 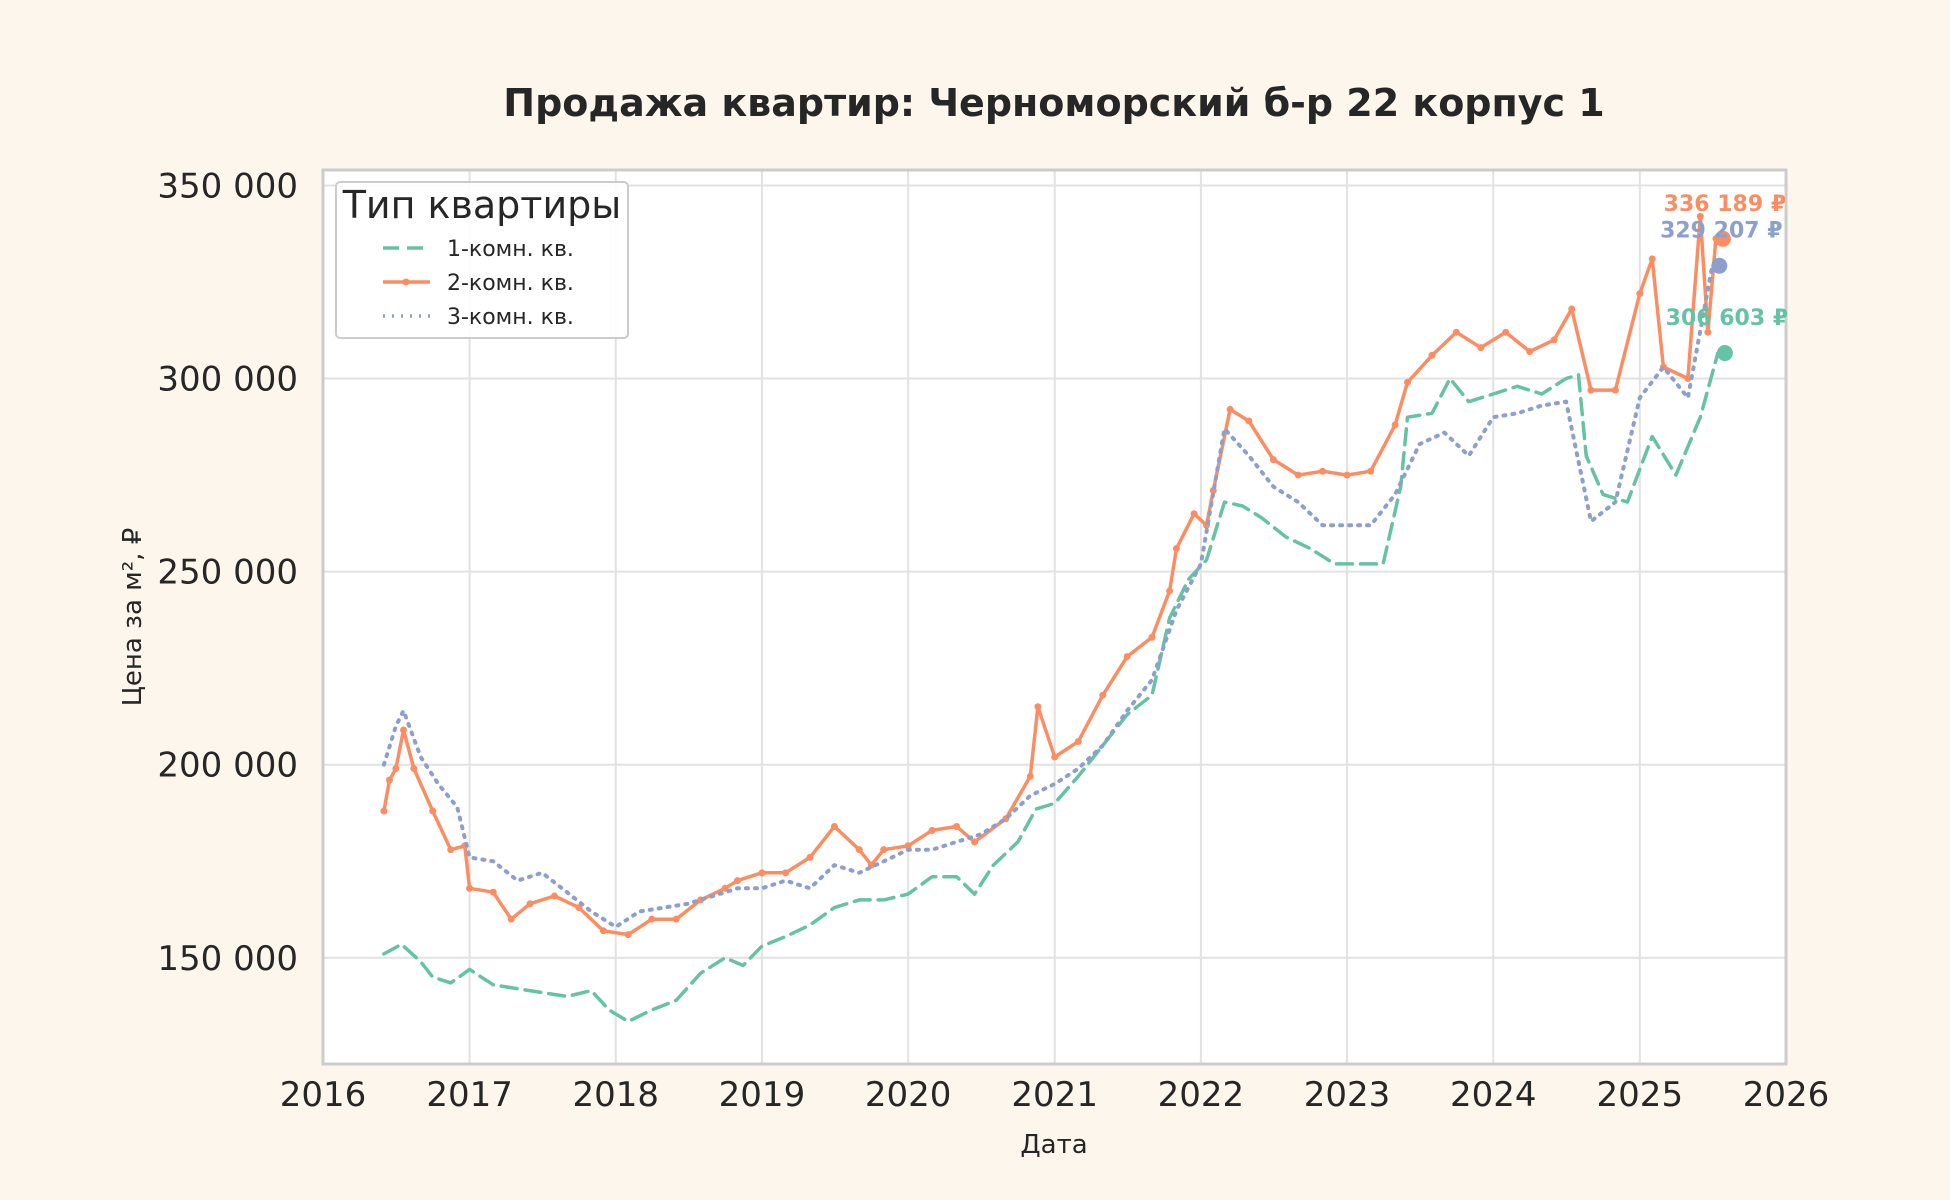 What do you see at coordinates (1054, 1095) in the screenshot?
I see `x-tick-label: 2021` at bounding box center [1054, 1095].